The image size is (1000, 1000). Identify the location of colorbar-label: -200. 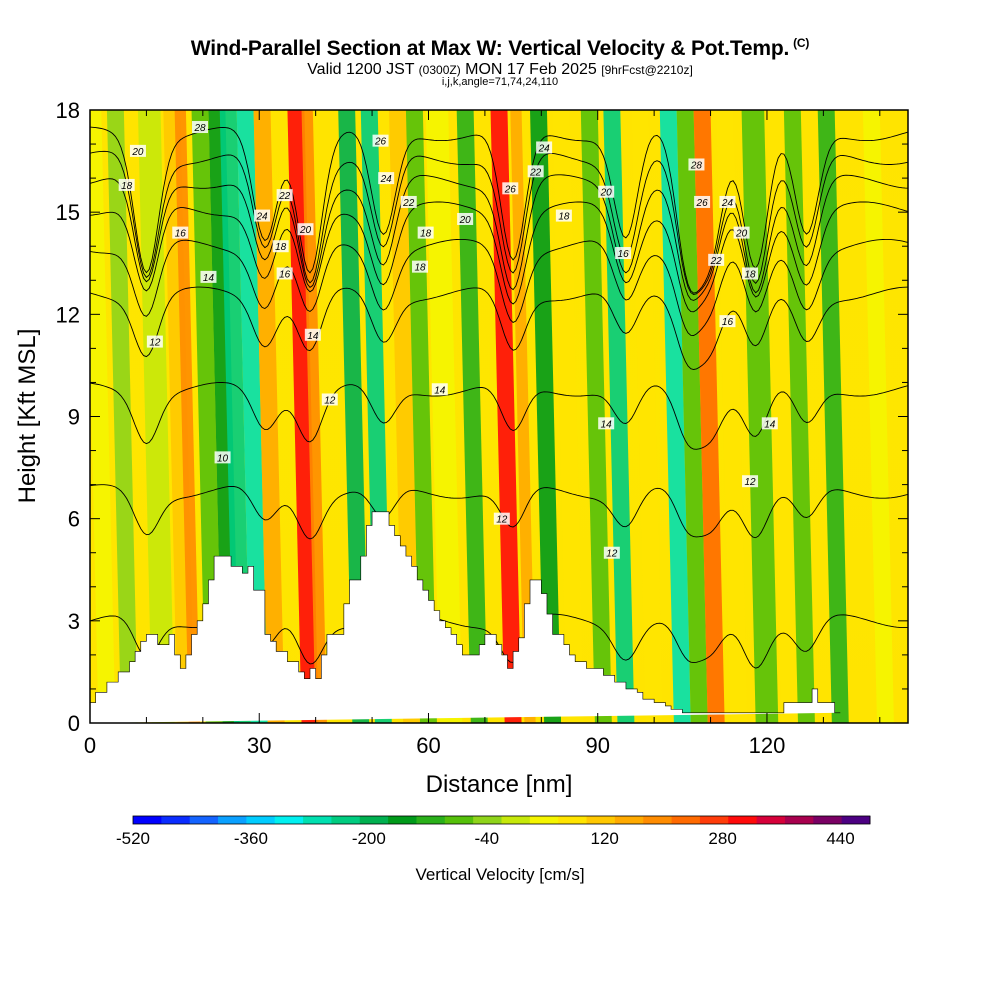
(369, 838).